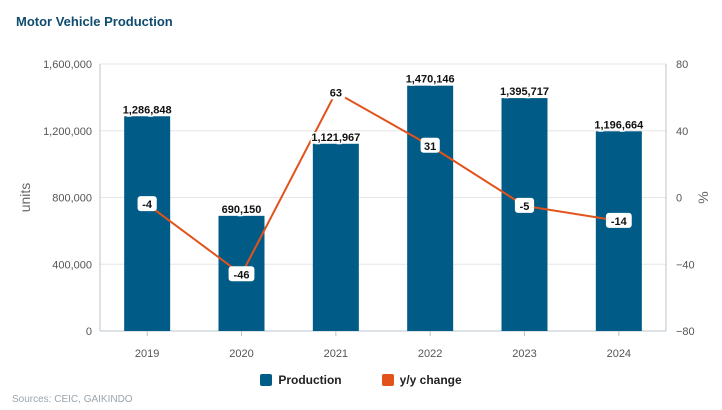 This screenshot has height=410, width=722. I want to click on line-data-label: -4, so click(147, 205).